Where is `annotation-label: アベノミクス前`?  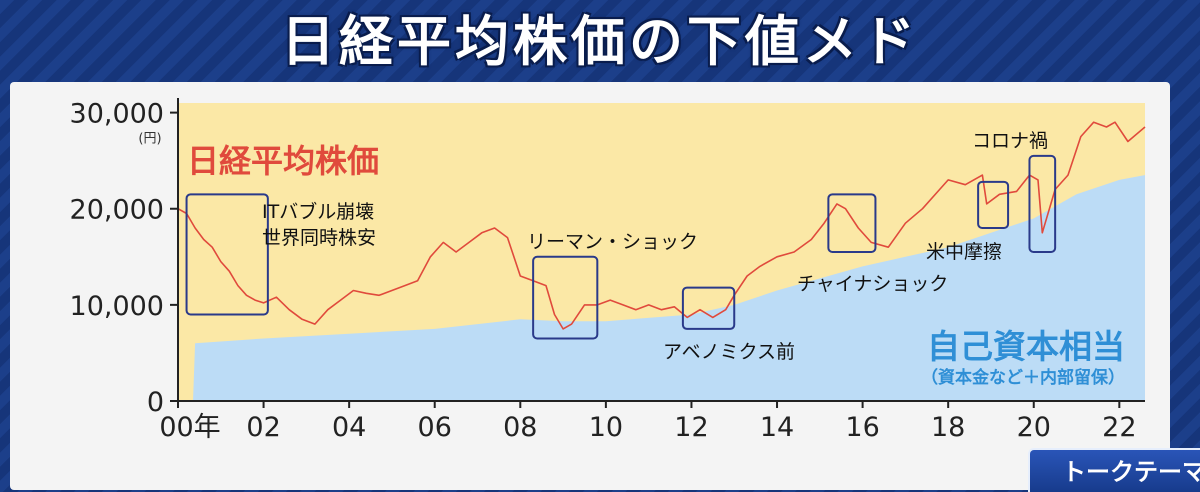 annotation-label: アベノミクス前 is located at coordinates (729, 352).